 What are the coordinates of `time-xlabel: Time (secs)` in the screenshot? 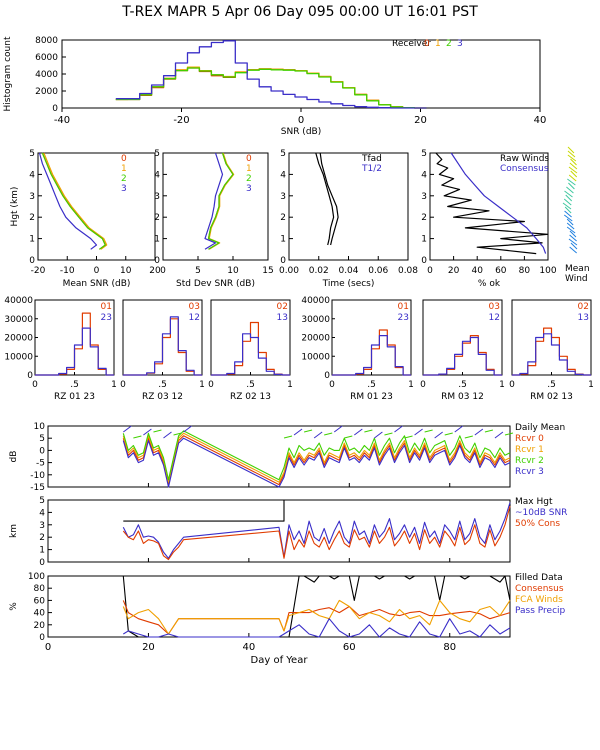 It's located at (348, 284).